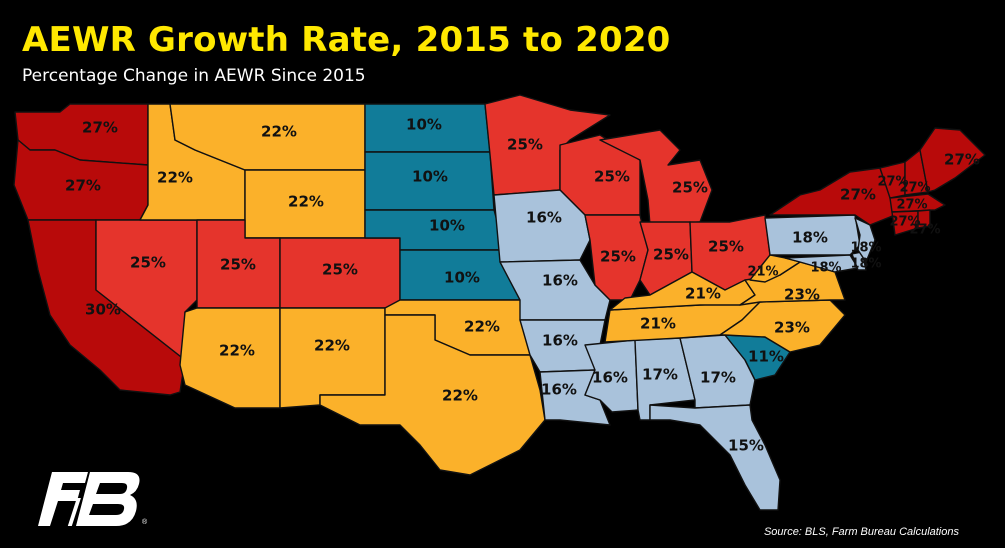 The height and width of the screenshot is (548, 1005). What do you see at coordinates (83, 186) in the screenshot?
I see `value-label-OR: 27%` at bounding box center [83, 186].